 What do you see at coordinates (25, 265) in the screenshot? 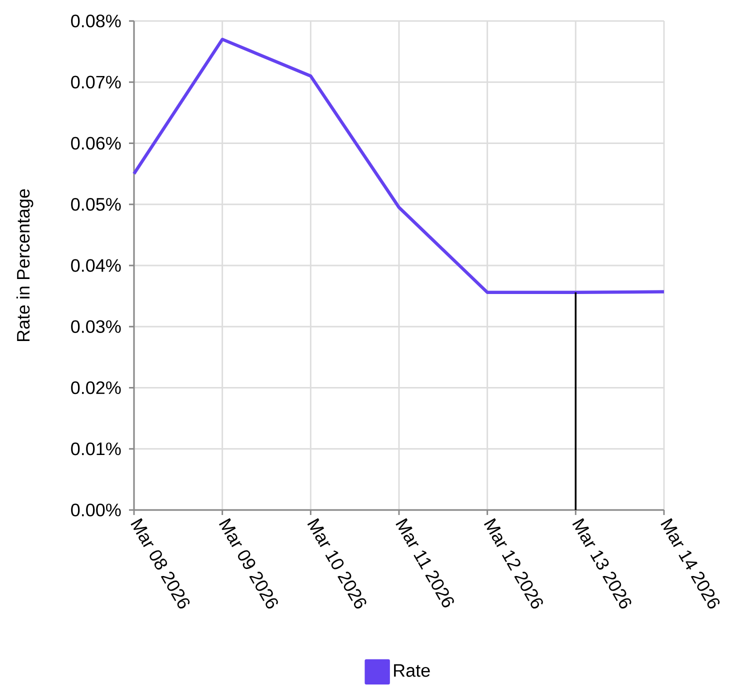
I see `y-axis-title: Rate in Percentage` at bounding box center [25, 265].